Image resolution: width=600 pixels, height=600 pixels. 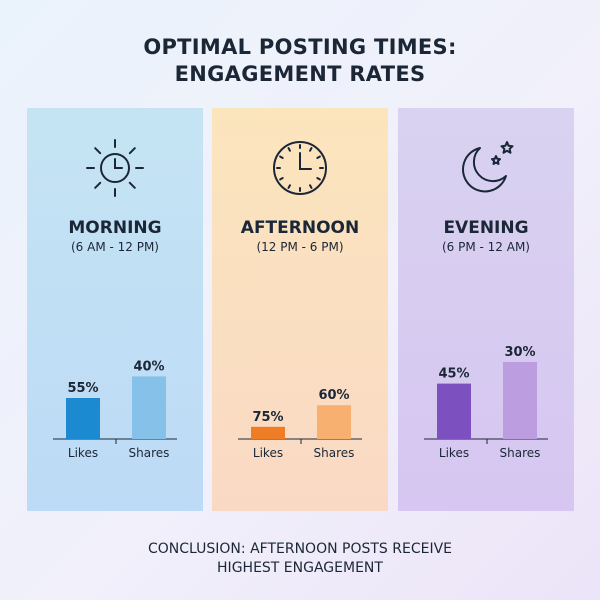 What do you see at coordinates (519, 352) in the screenshot?
I see `bar-value-label: 30%` at bounding box center [519, 352].